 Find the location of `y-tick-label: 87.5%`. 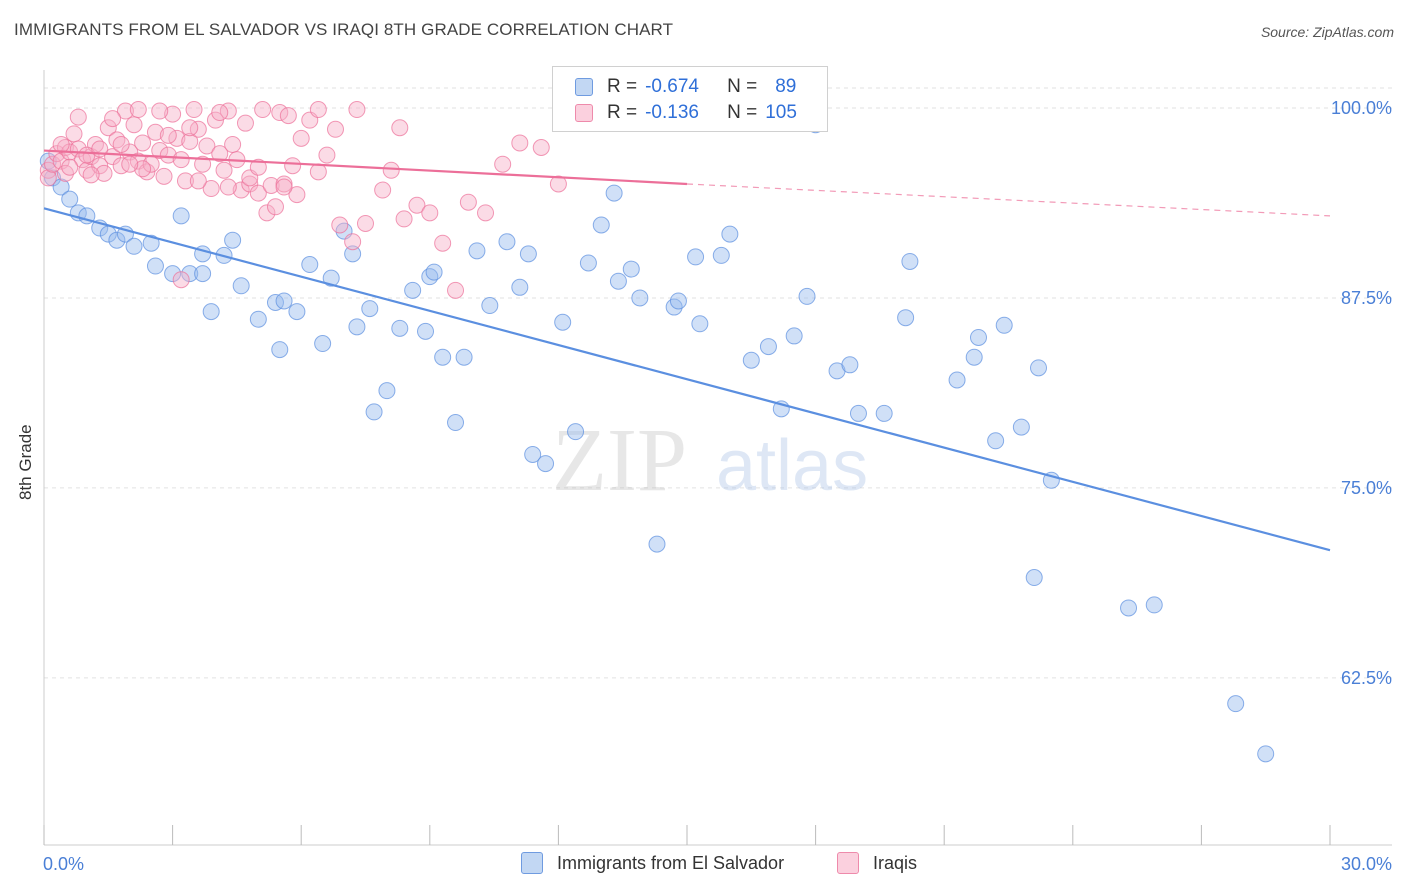

y-tick-label: 87.5% is located at coordinates (1366, 298).